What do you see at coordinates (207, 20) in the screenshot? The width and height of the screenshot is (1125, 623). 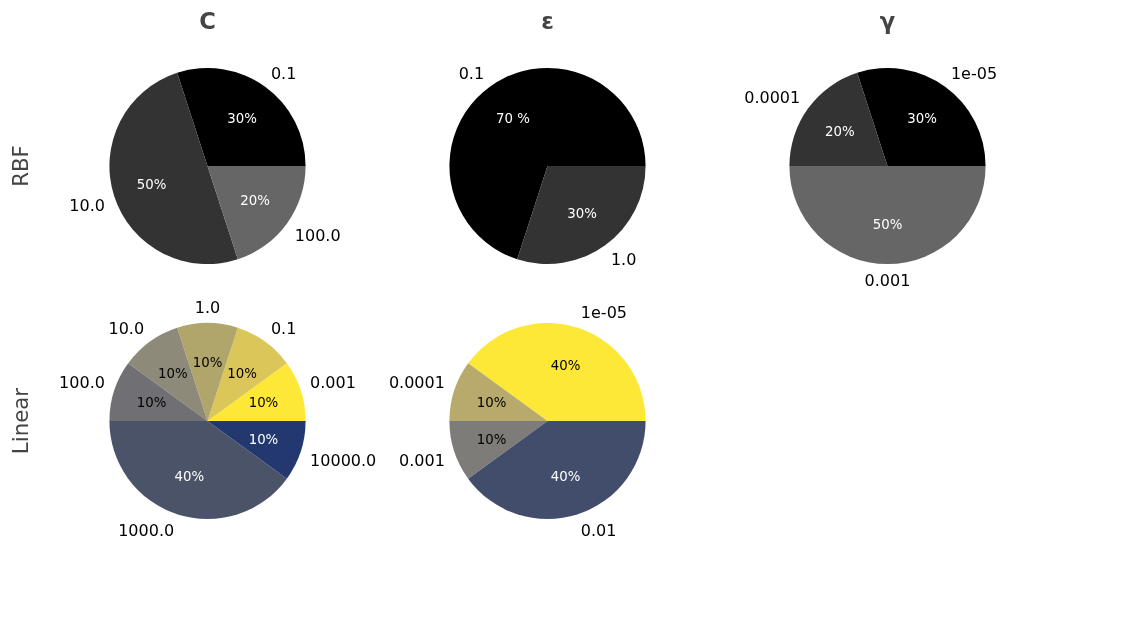 I see `chart-title: C` at bounding box center [207, 20].